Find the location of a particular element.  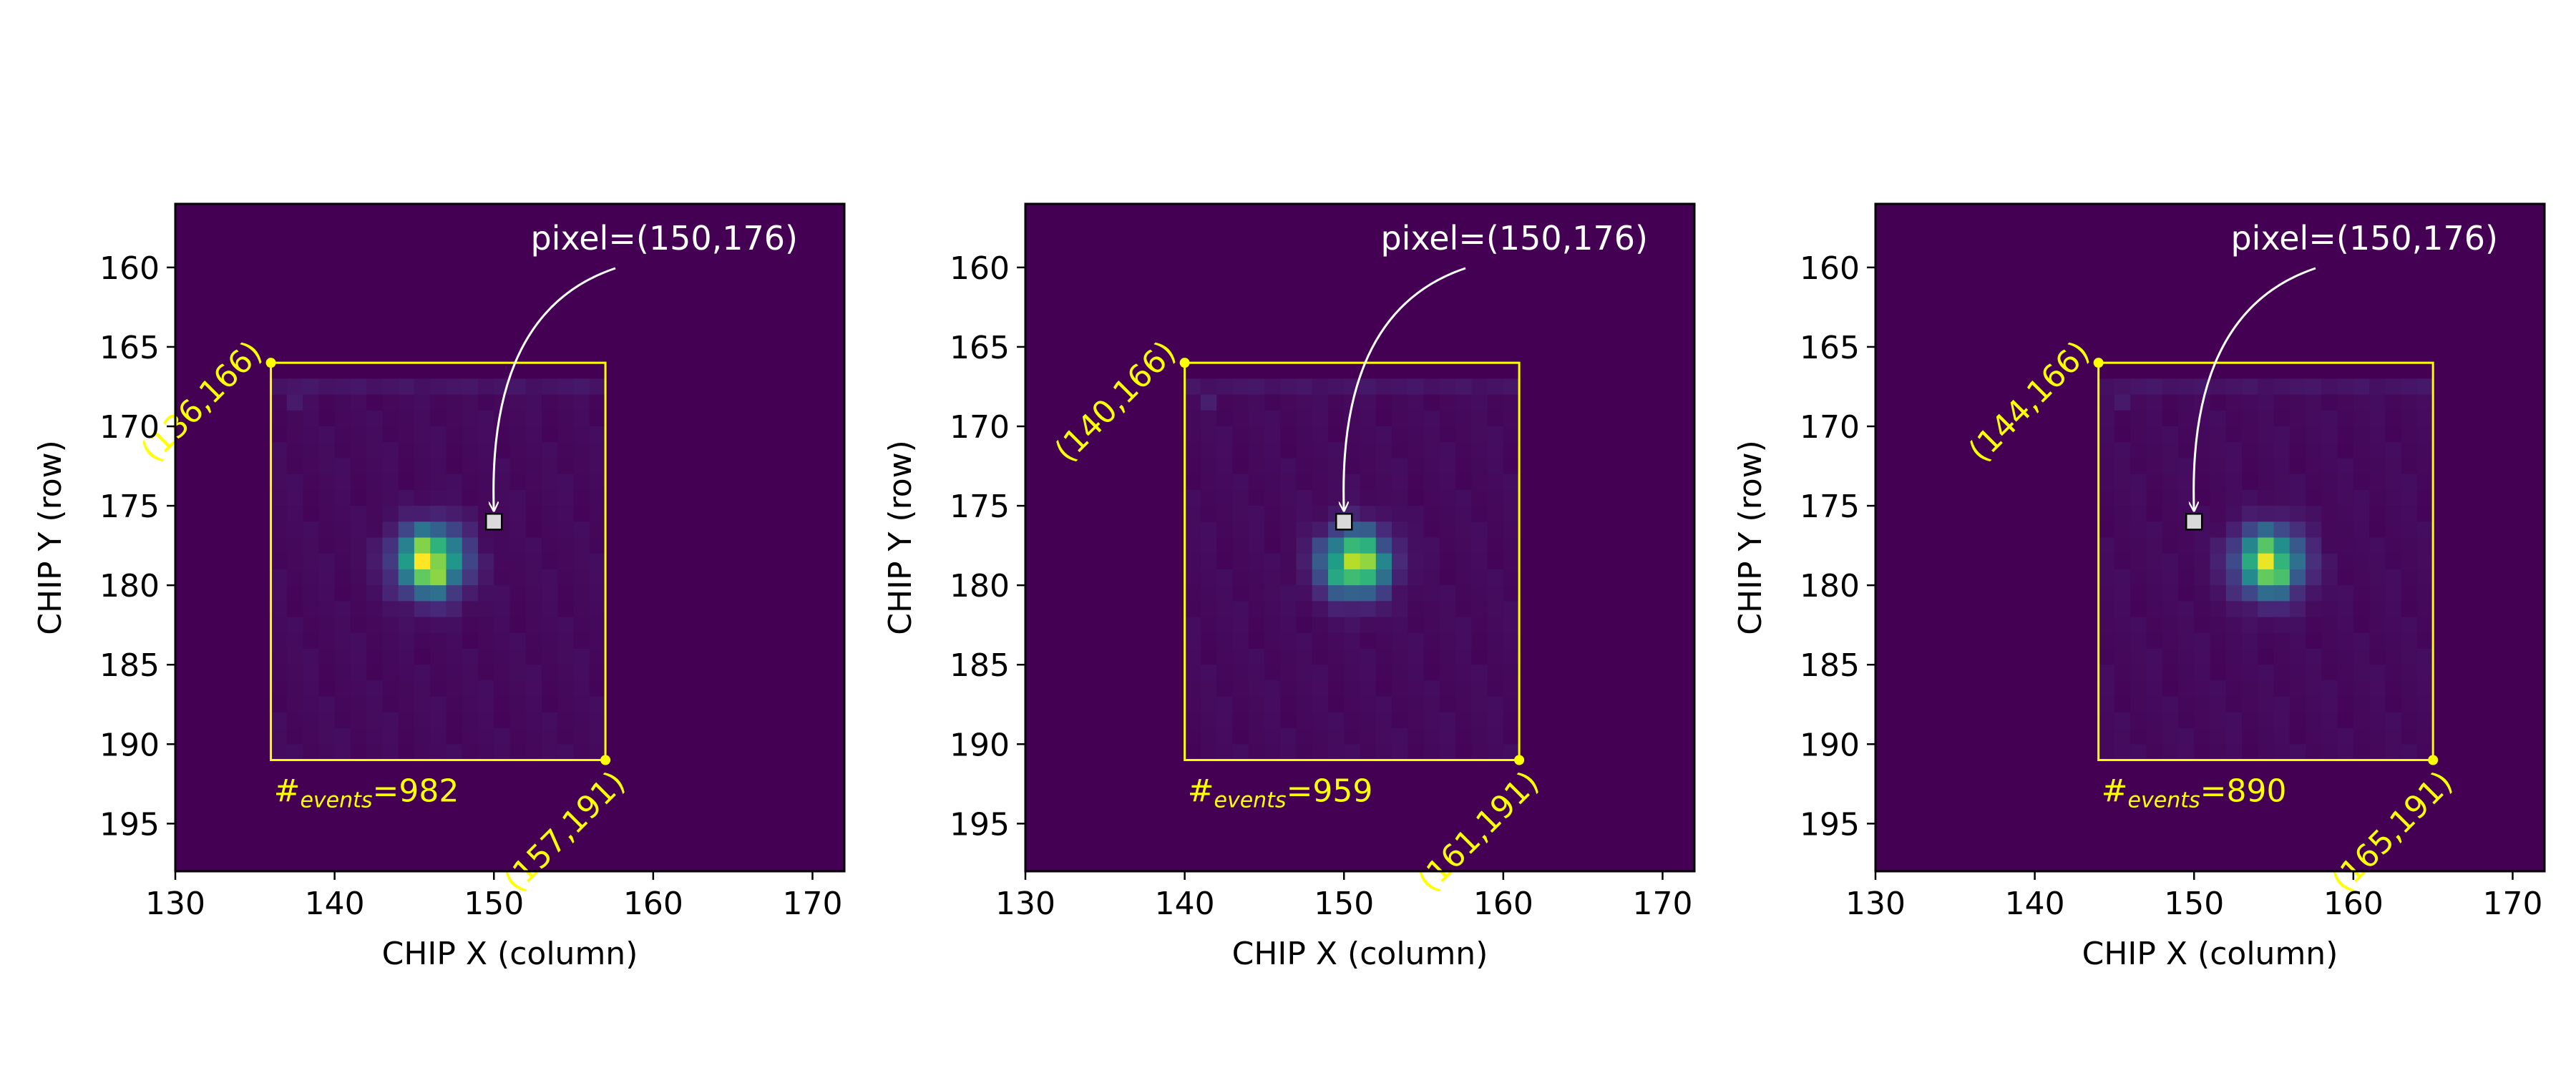

selection-box is located at coordinates (1352, 561).